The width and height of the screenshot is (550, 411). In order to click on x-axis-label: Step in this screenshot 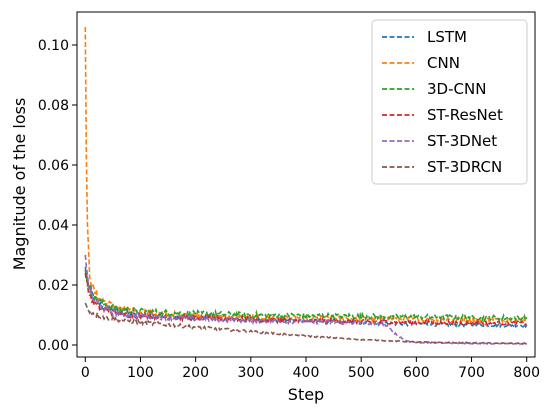, I will do `click(306, 394)`.